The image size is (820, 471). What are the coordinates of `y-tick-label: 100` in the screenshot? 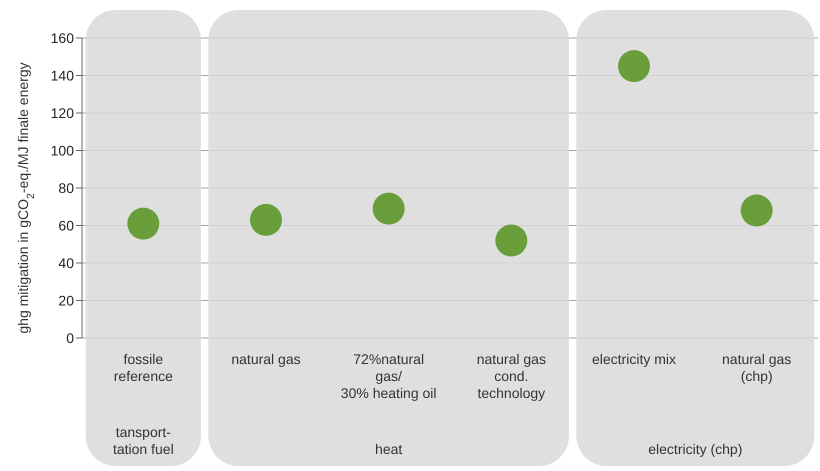 It's located at (62, 150).